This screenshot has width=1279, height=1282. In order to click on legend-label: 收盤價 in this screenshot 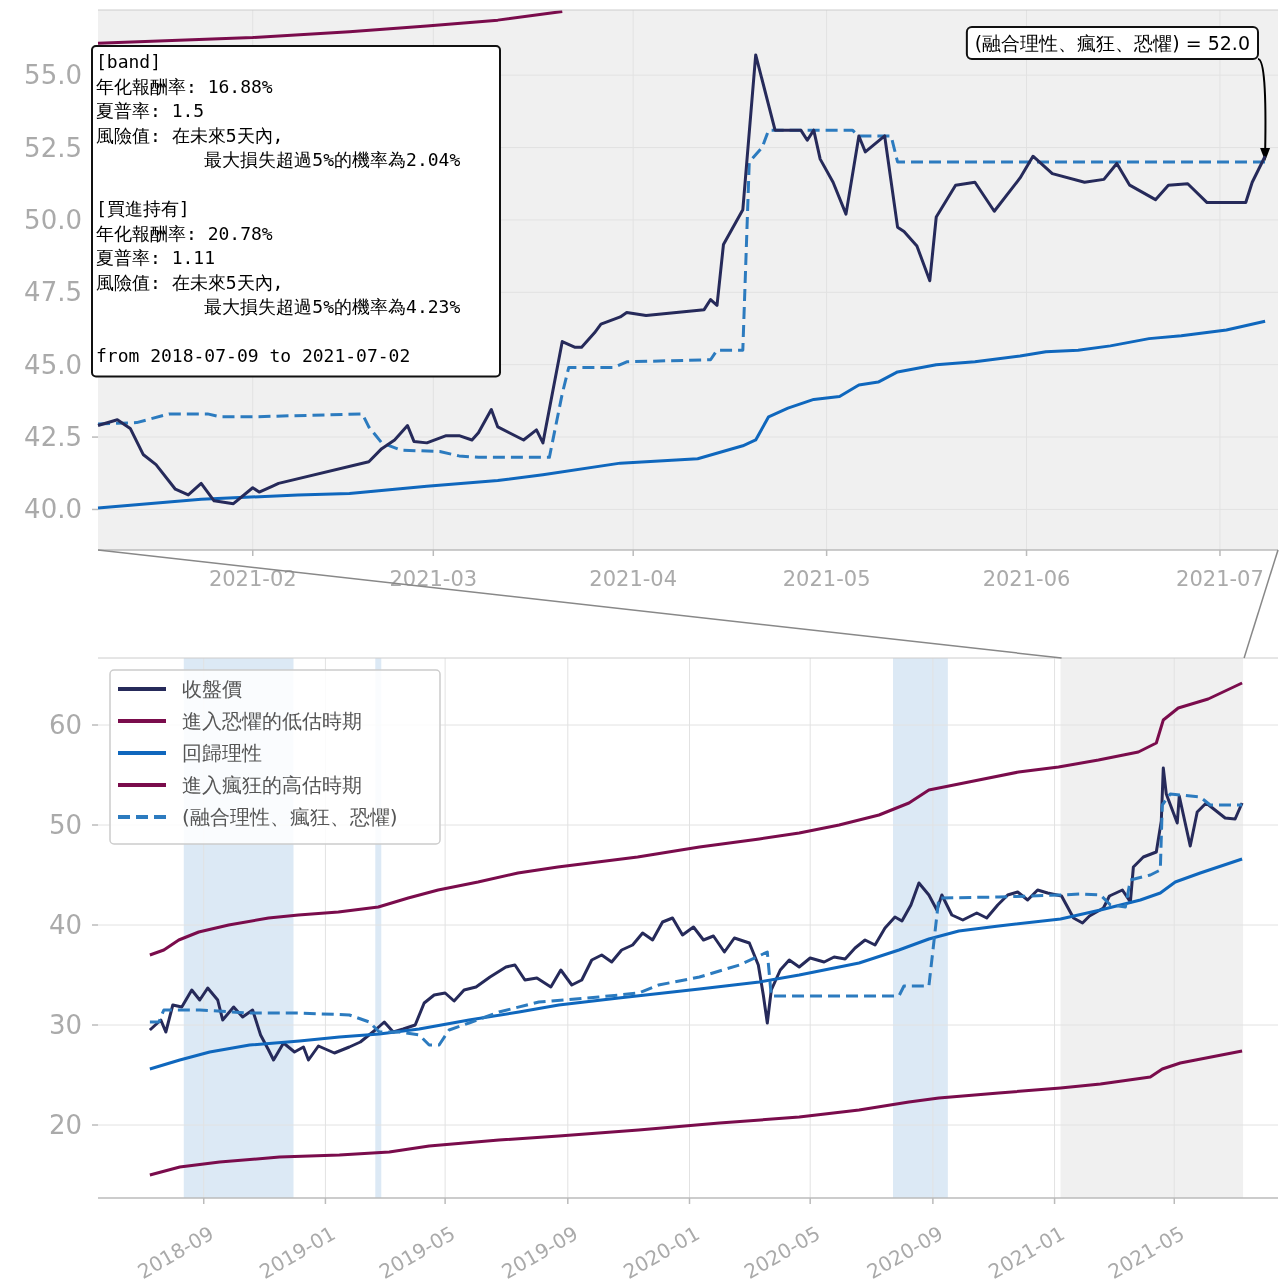, I will do `click(212, 689)`.